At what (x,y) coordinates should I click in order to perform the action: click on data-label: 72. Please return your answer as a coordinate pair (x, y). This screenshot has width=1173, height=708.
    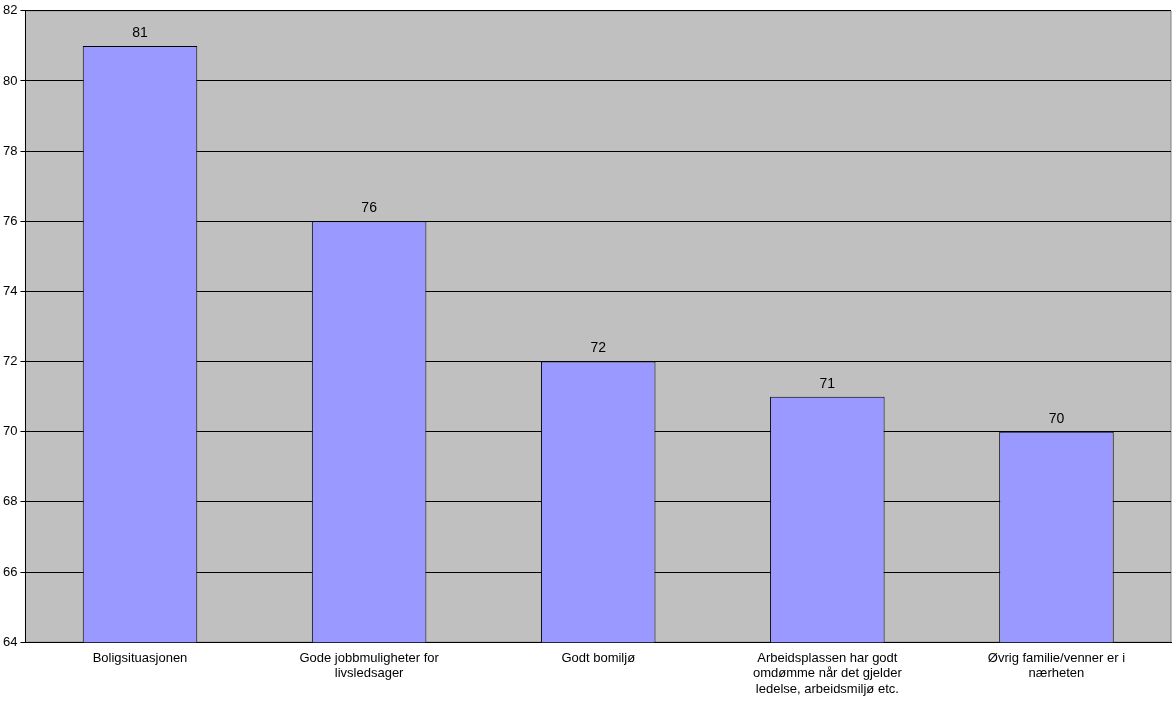
    Looking at the image, I should click on (598, 347).